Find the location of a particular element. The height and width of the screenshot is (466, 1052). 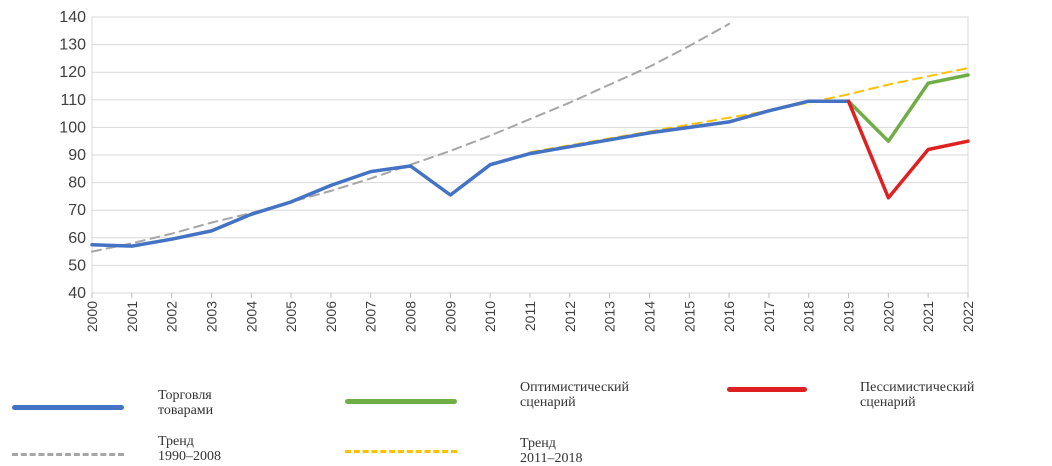

y-tick-label: 50 is located at coordinates (77, 265).